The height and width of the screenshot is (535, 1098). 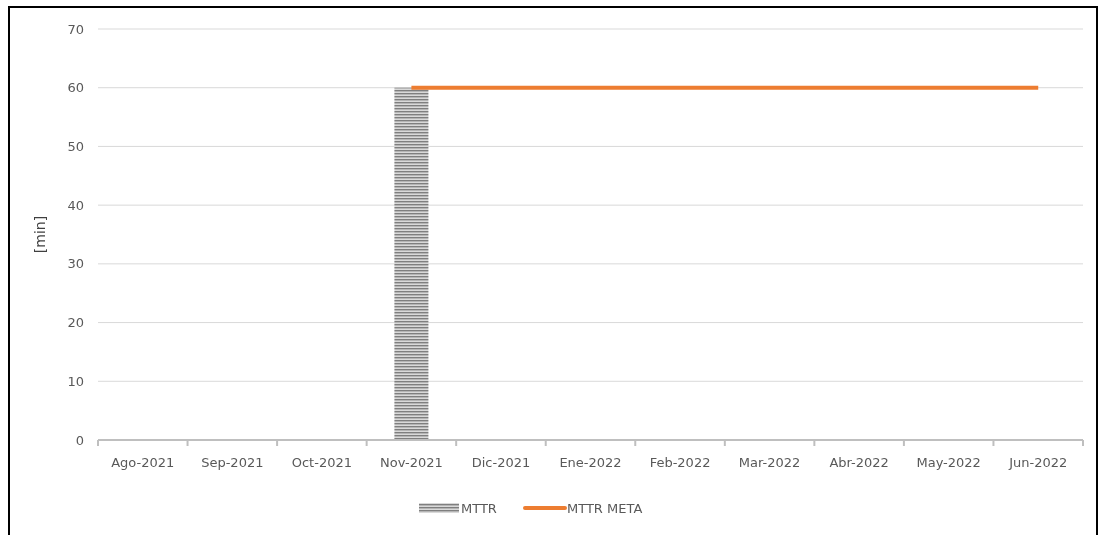 What do you see at coordinates (75, 88) in the screenshot?
I see `y-tick-label: 60` at bounding box center [75, 88].